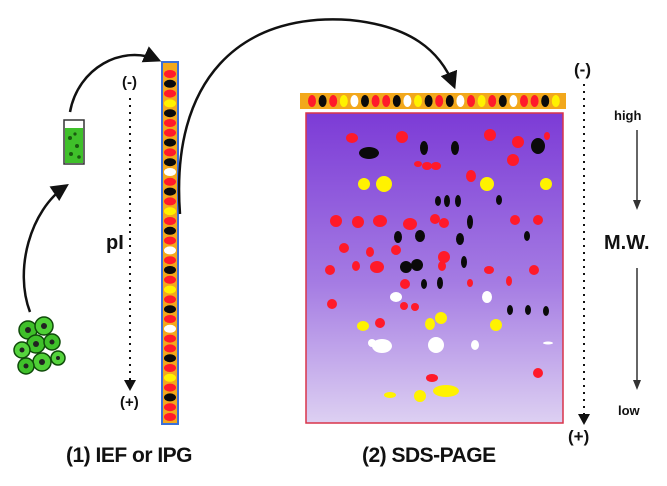 Image resolution: width=667 pixels, height=486 pixels. What do you see at coordinates (115, 79) in the screenshot?
I see `arrow-tube-to-strip` at bounding box center [115, 79].